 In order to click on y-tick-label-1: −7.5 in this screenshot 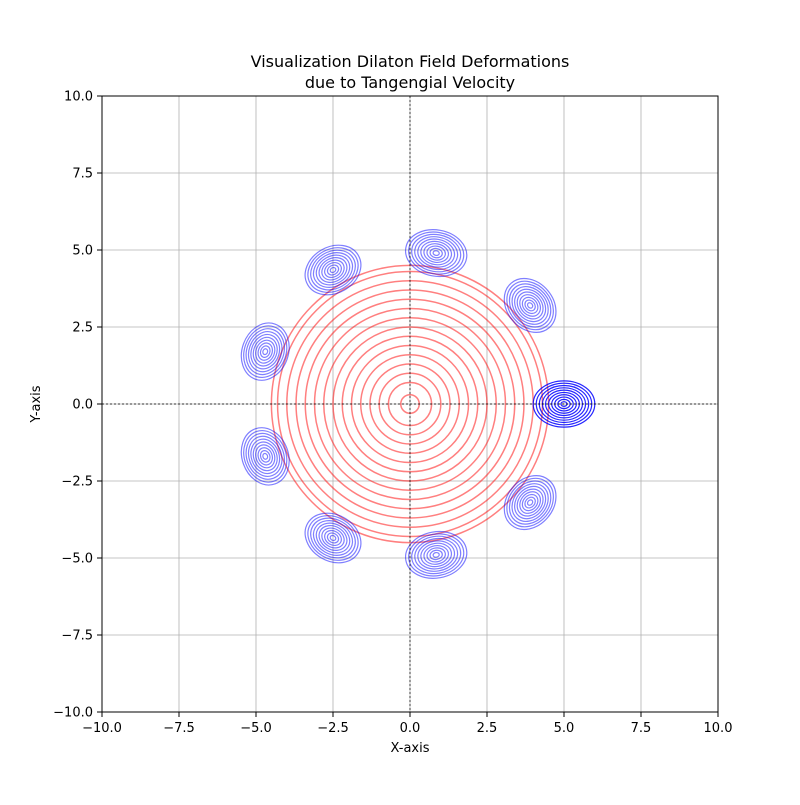, I will do `click(77, 636)`.